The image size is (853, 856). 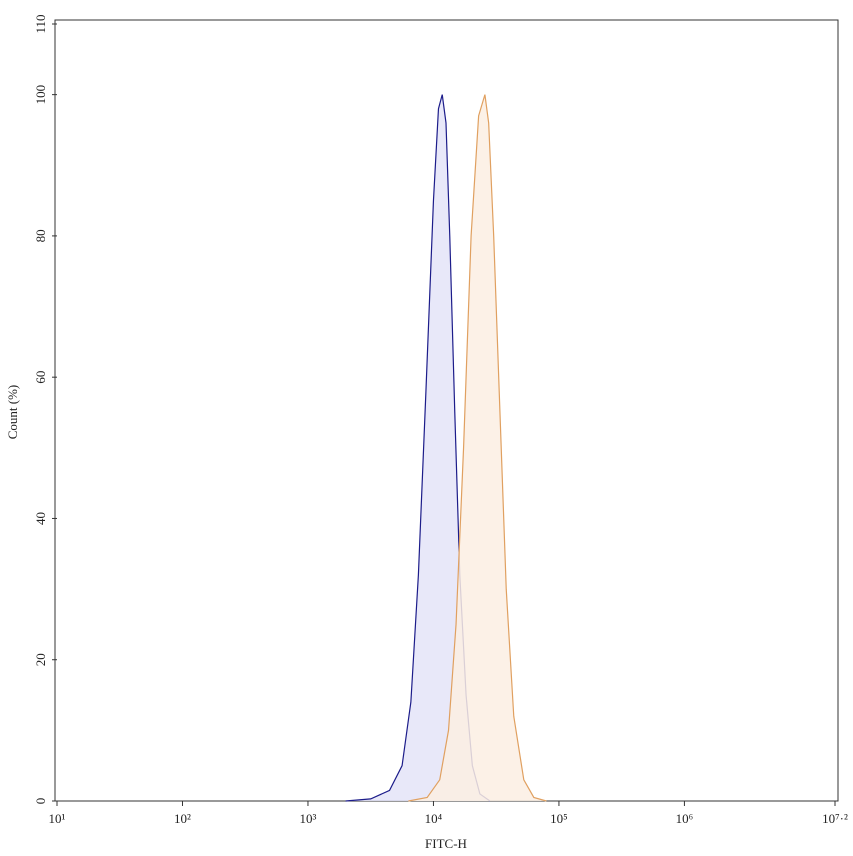 What do you see at coordinates (12, 412) in the screenshot?
I see `y-axis-label: Count (%)` at bounding box center [12, 412].